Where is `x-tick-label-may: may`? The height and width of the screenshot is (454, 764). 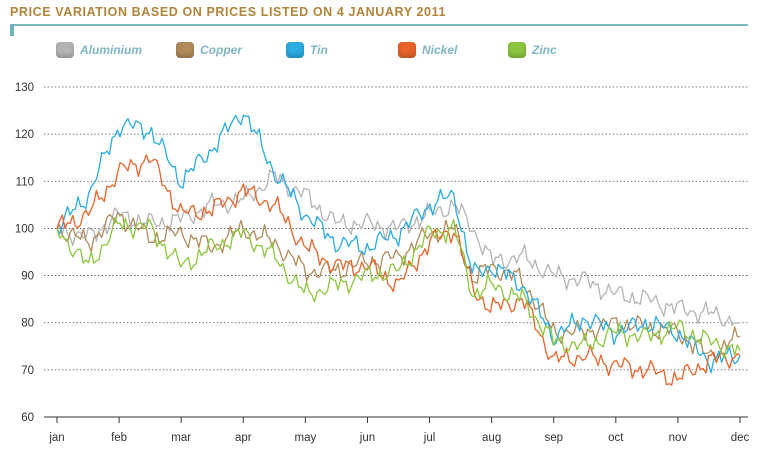 x-tick-label-may: may is located at coordinates (305, 438).